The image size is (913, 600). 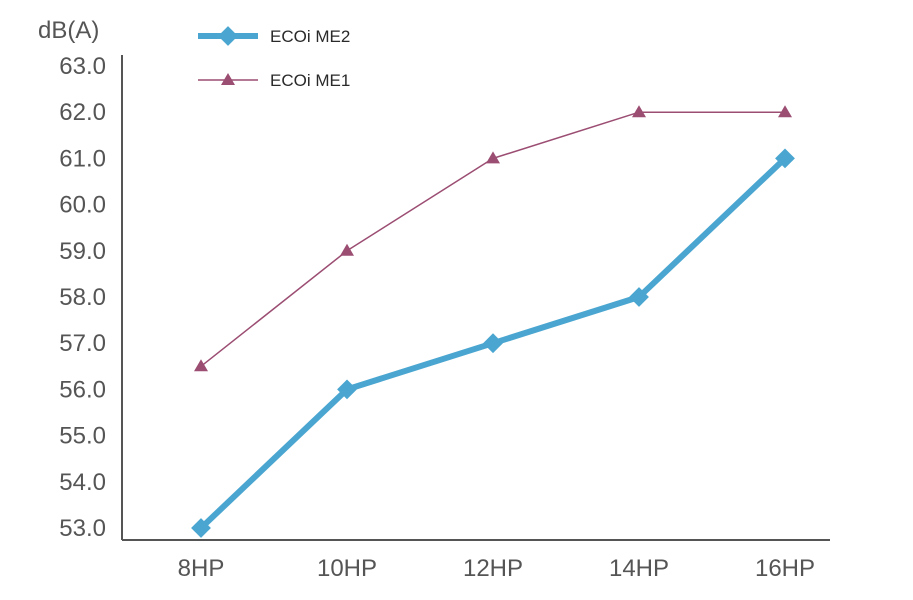 What do you see at coordinates (82, 482) in the screenshot?
I see `y-tick-label: 54.0` at bounding box center [82, 482].